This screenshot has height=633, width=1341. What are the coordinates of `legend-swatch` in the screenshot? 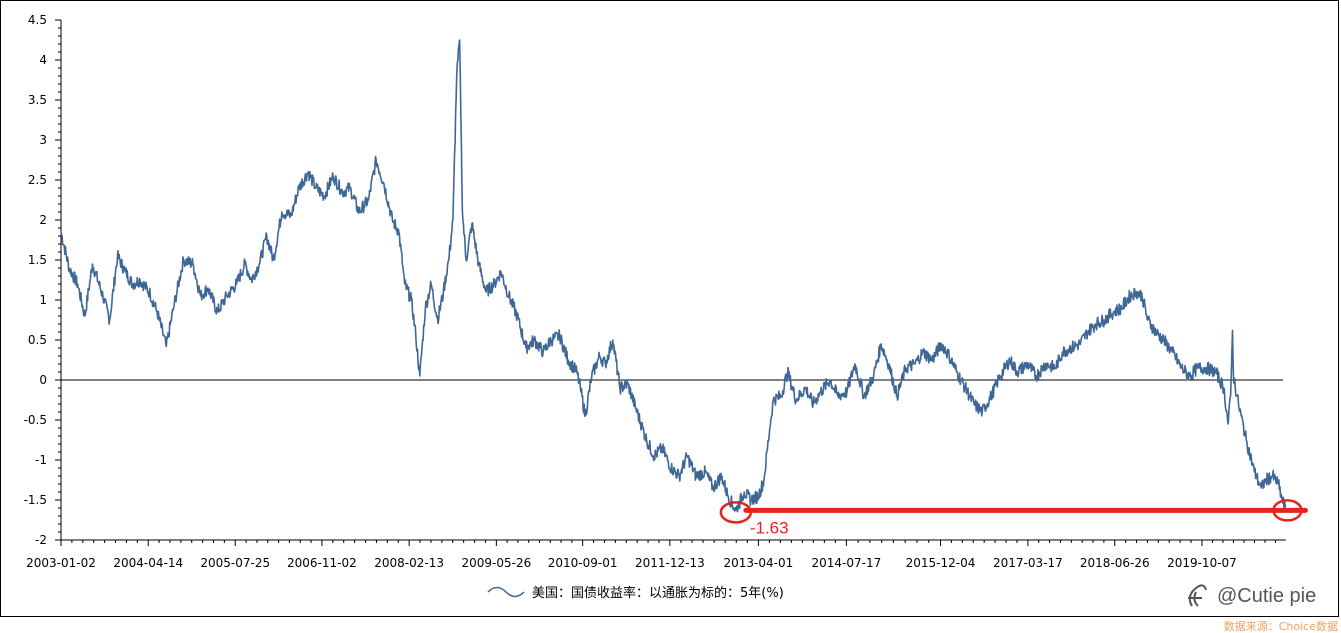 It's located at (506, 592).